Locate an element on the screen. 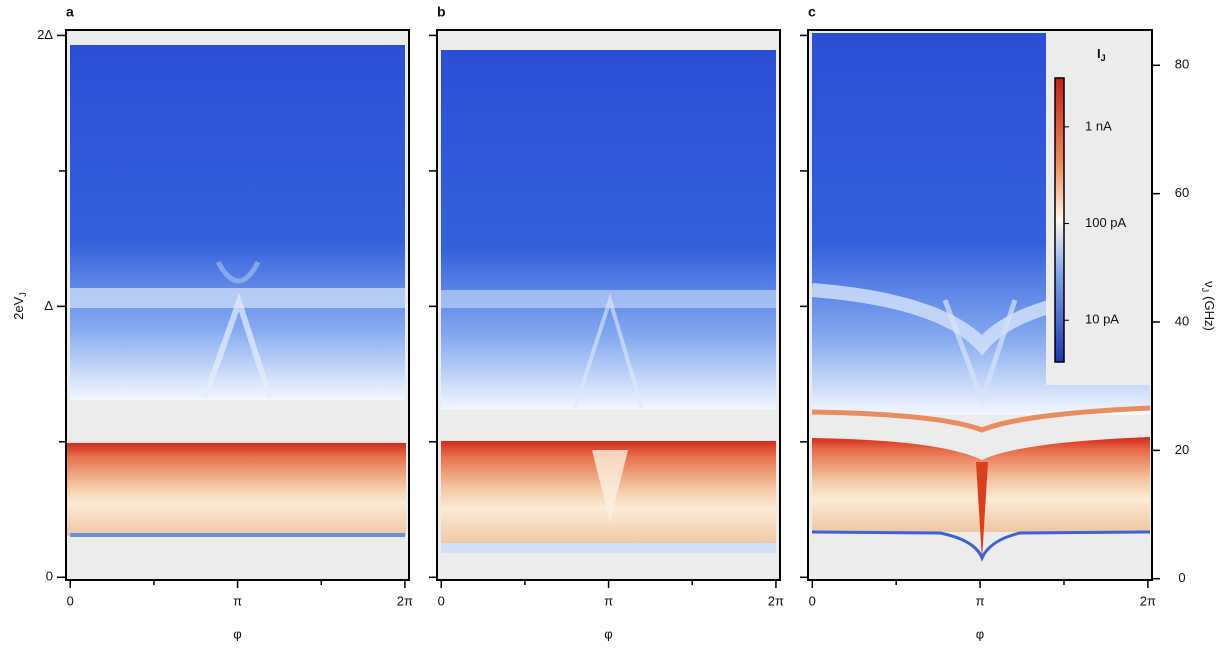  y2-axis-label: νJ (GHz) is located at coordinates (1208, 306).